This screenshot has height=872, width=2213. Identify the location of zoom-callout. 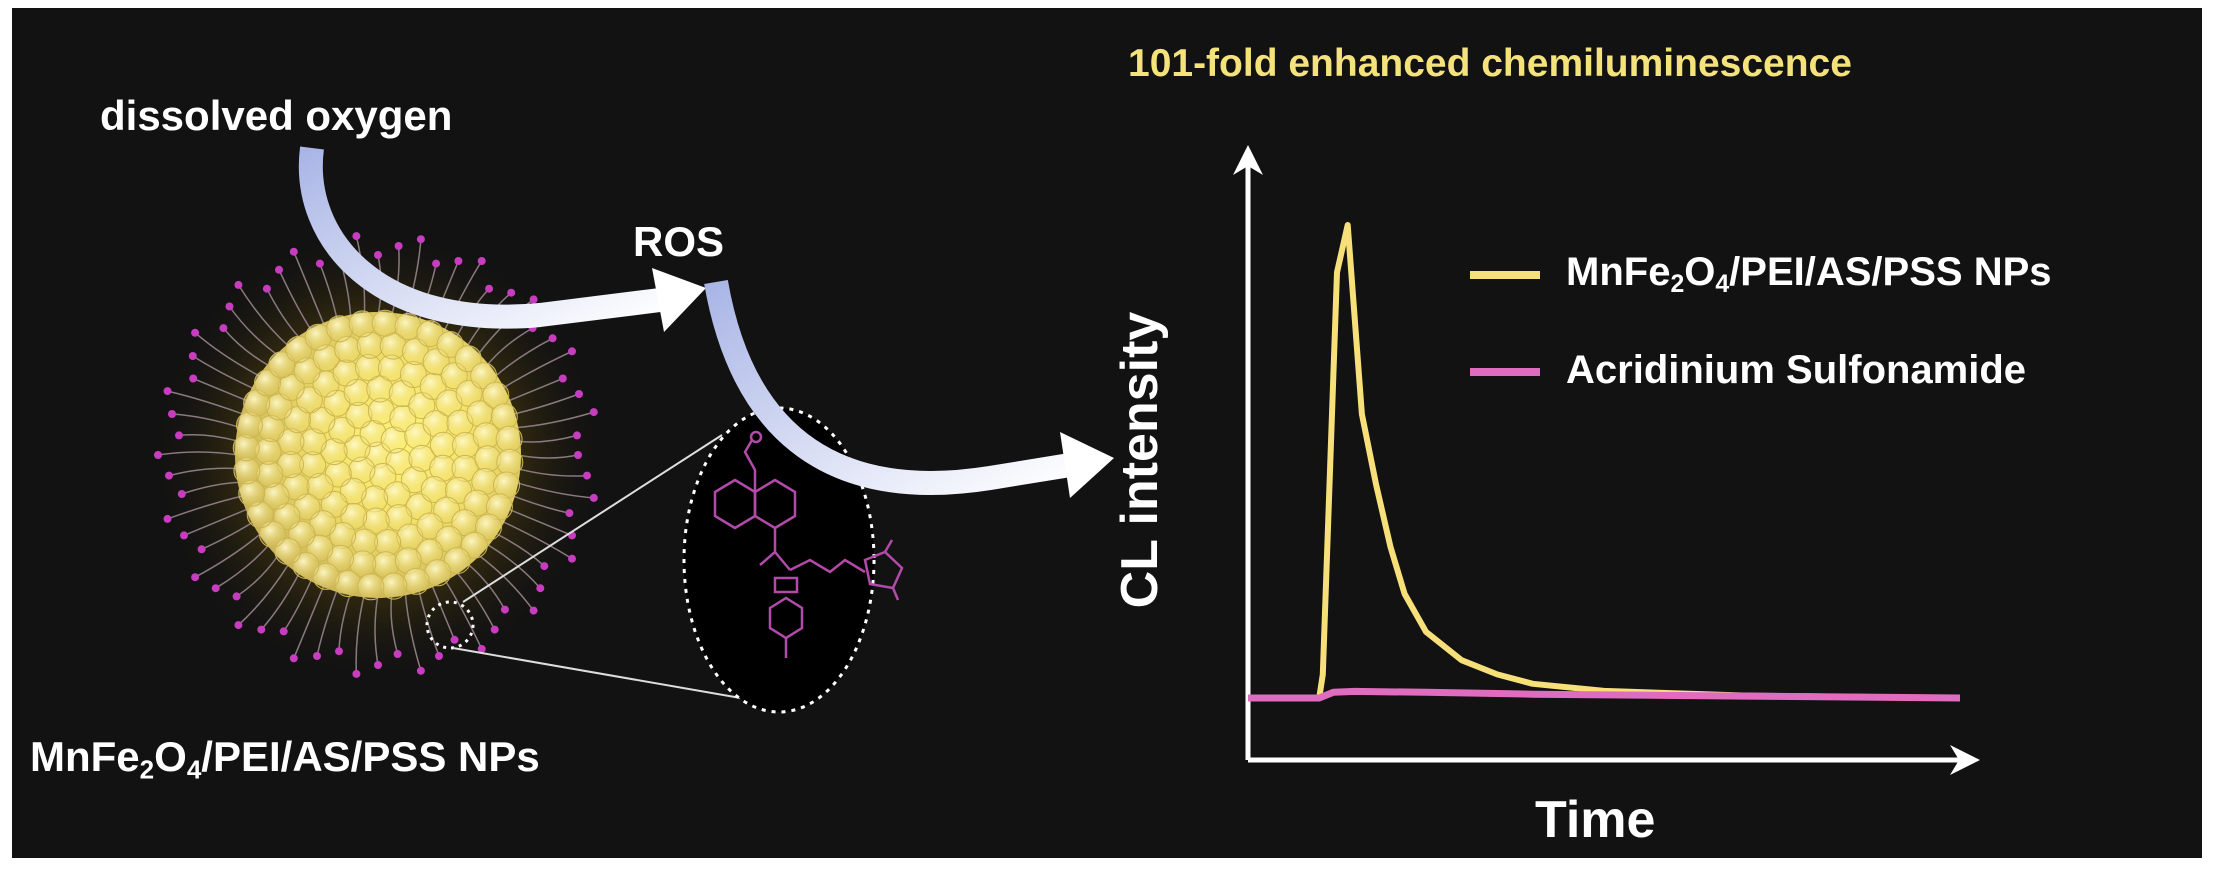
(664, 560).